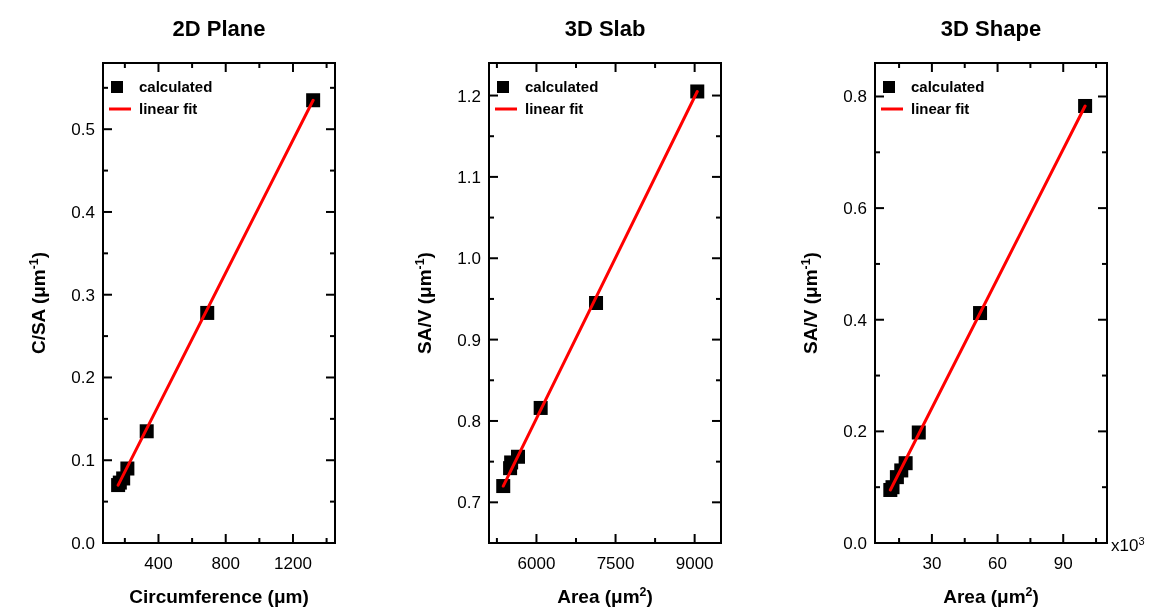  I want to click on y-tick-label: 0.6, so click(855, 209).